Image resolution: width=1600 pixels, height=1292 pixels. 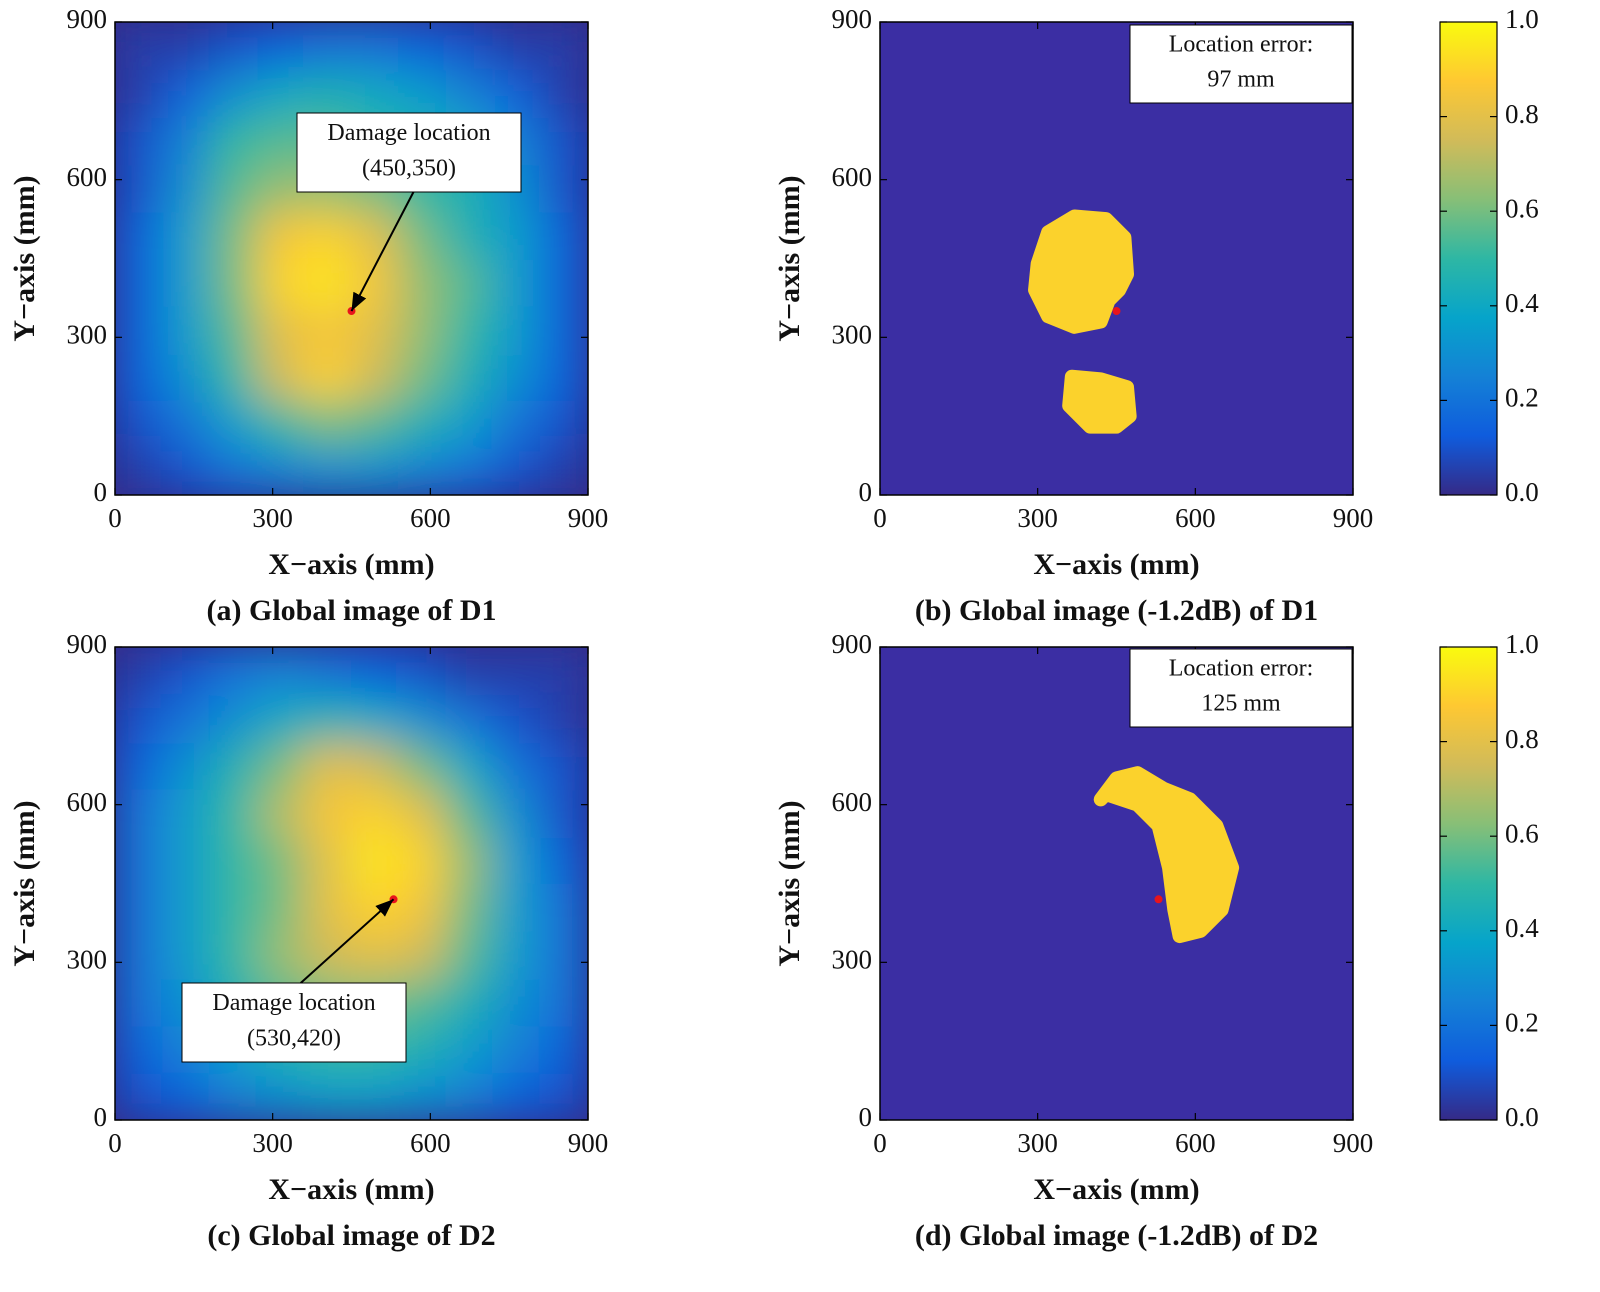 I want to click on annotation-arrow, so click(x=382, y=251).